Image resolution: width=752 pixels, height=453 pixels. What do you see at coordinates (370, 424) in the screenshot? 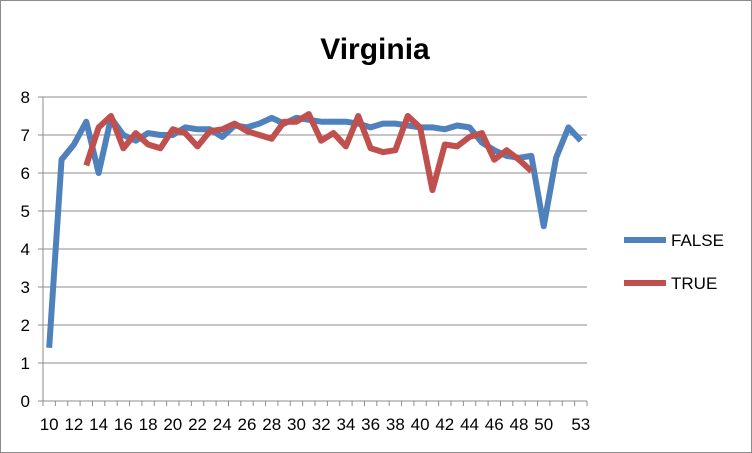
I see `x-tick-label: 36` at bounding box center [370, 424].